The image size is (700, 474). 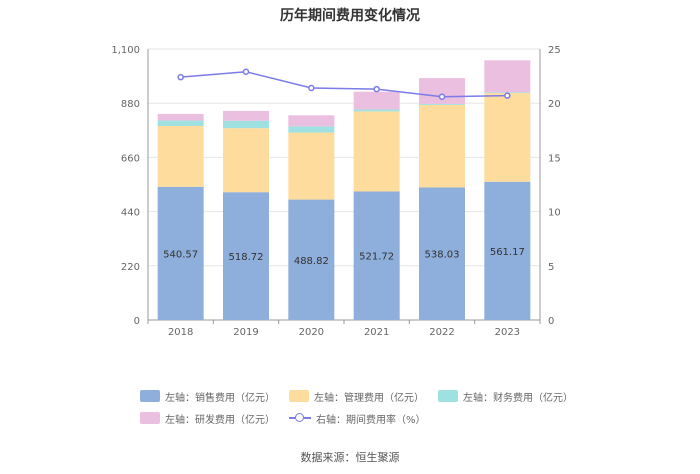 I want to click on legend-item-finance: 左轴：财务费用（亿元）, so click(x=505, y=396).